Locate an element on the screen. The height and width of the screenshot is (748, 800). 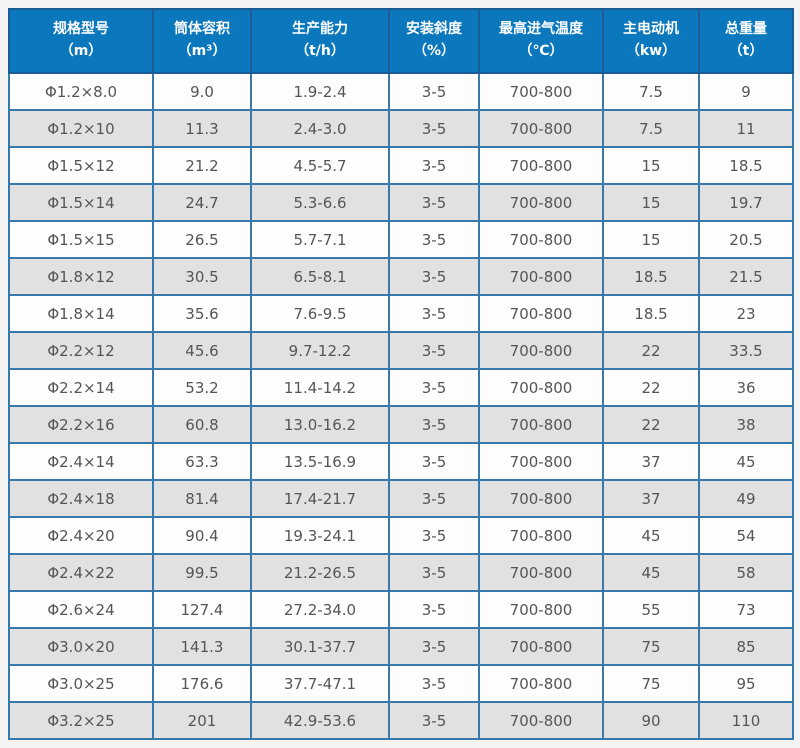
header-unit: （m） is located at coordinates (81, 51).